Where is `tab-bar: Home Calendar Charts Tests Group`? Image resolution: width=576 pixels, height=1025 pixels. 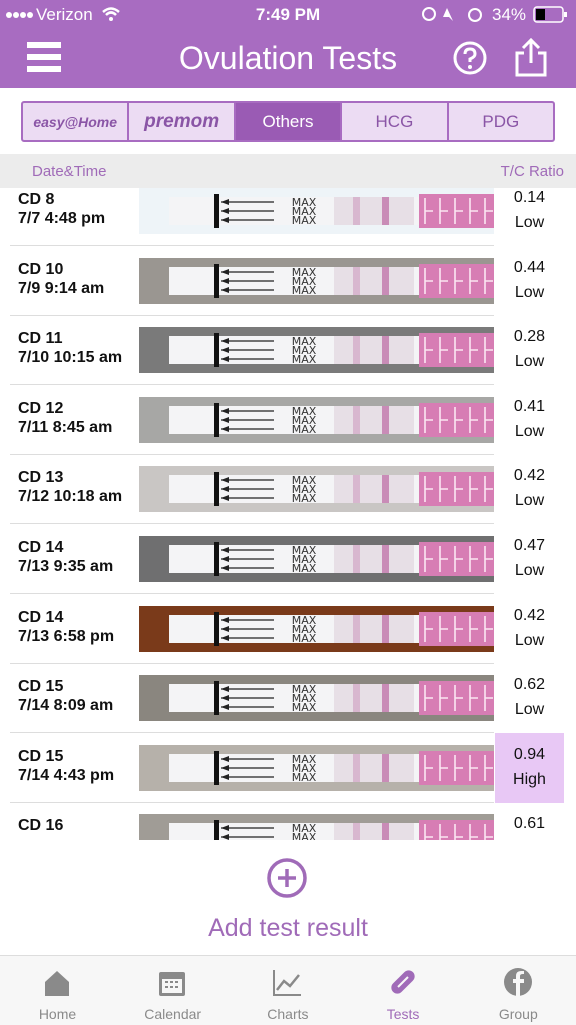
tab-bar: Home Calendar Charts Tests Group is located at coordinates (288, 990).